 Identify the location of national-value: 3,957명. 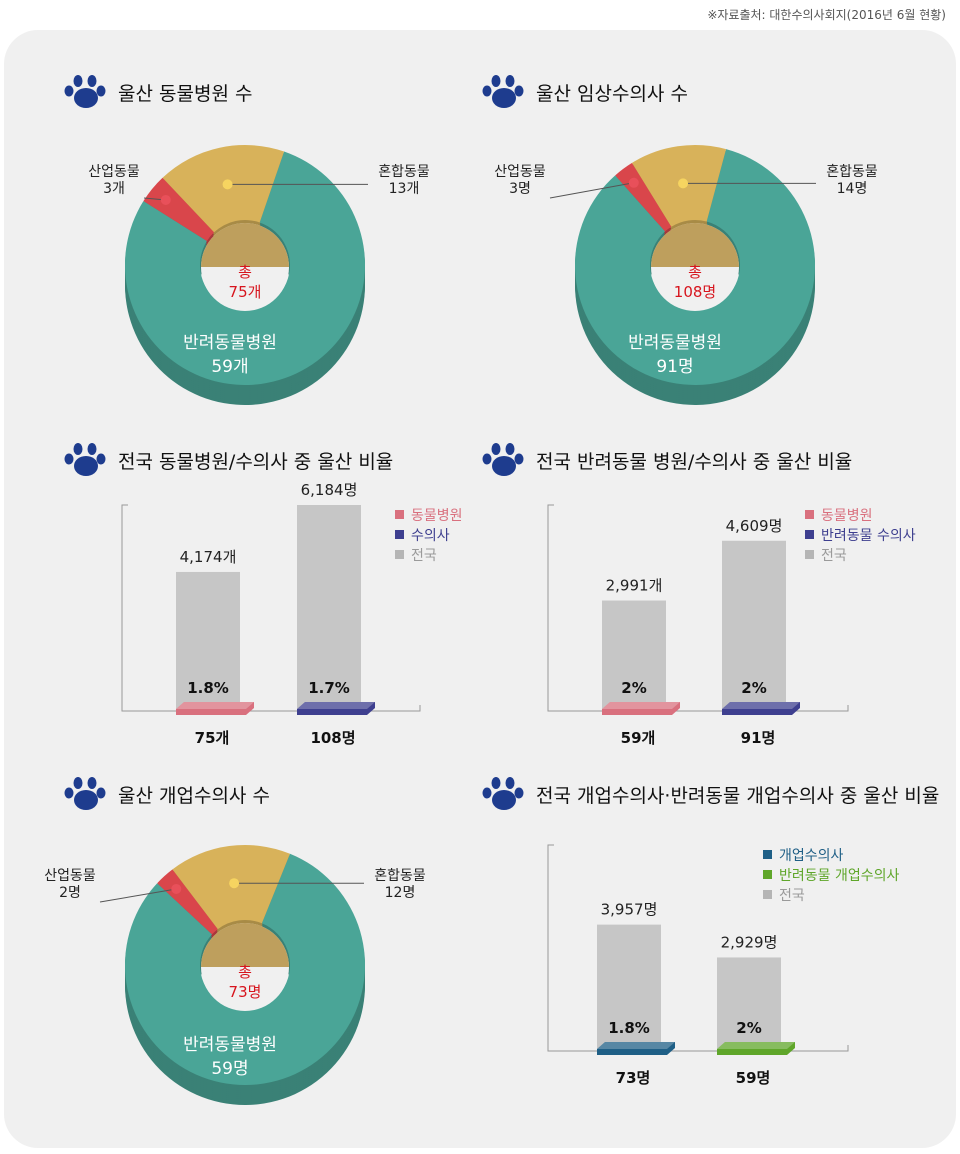
(629, 910).